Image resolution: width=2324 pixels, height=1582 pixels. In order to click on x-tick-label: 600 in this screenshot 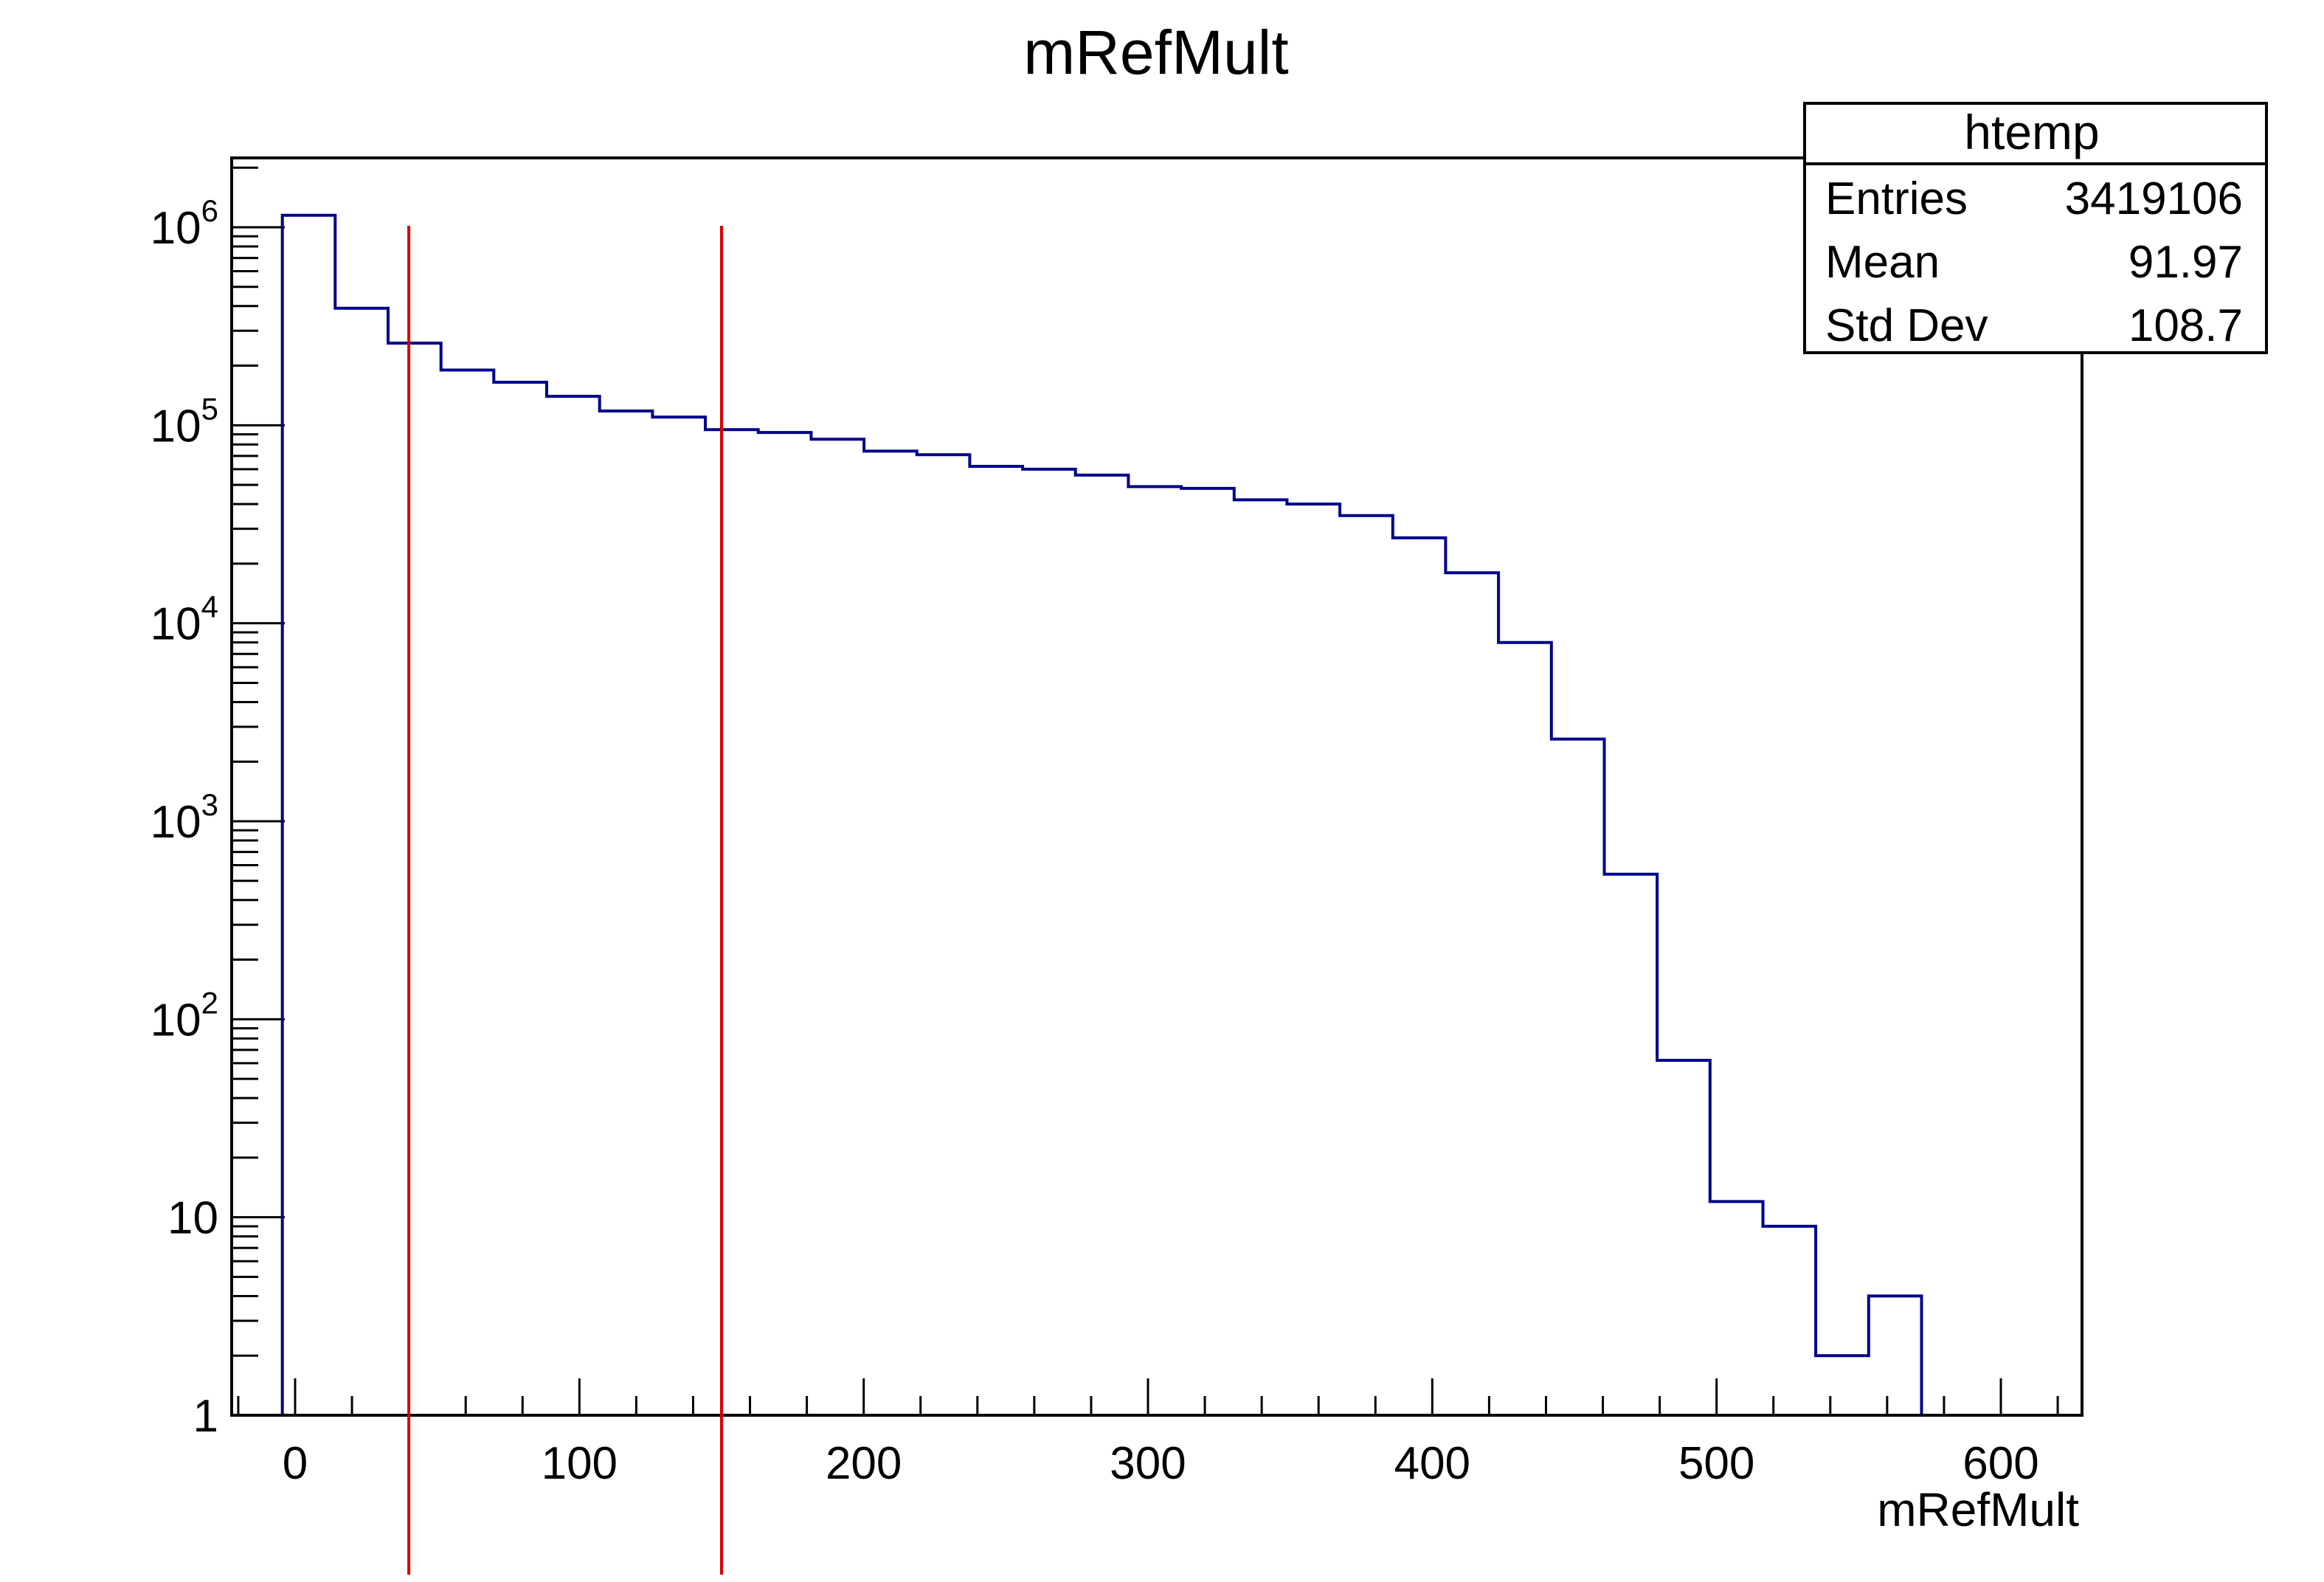, I will do `click(2000, 1463)`.